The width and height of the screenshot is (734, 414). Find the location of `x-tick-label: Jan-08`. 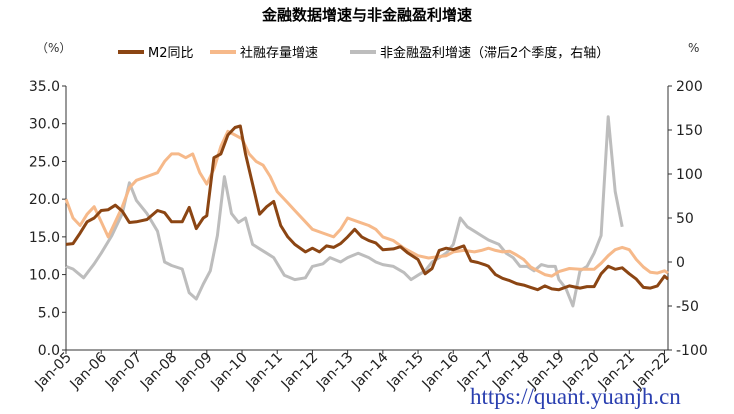

x-tick-label: Jan-08 is located at coordinates (158, 371).